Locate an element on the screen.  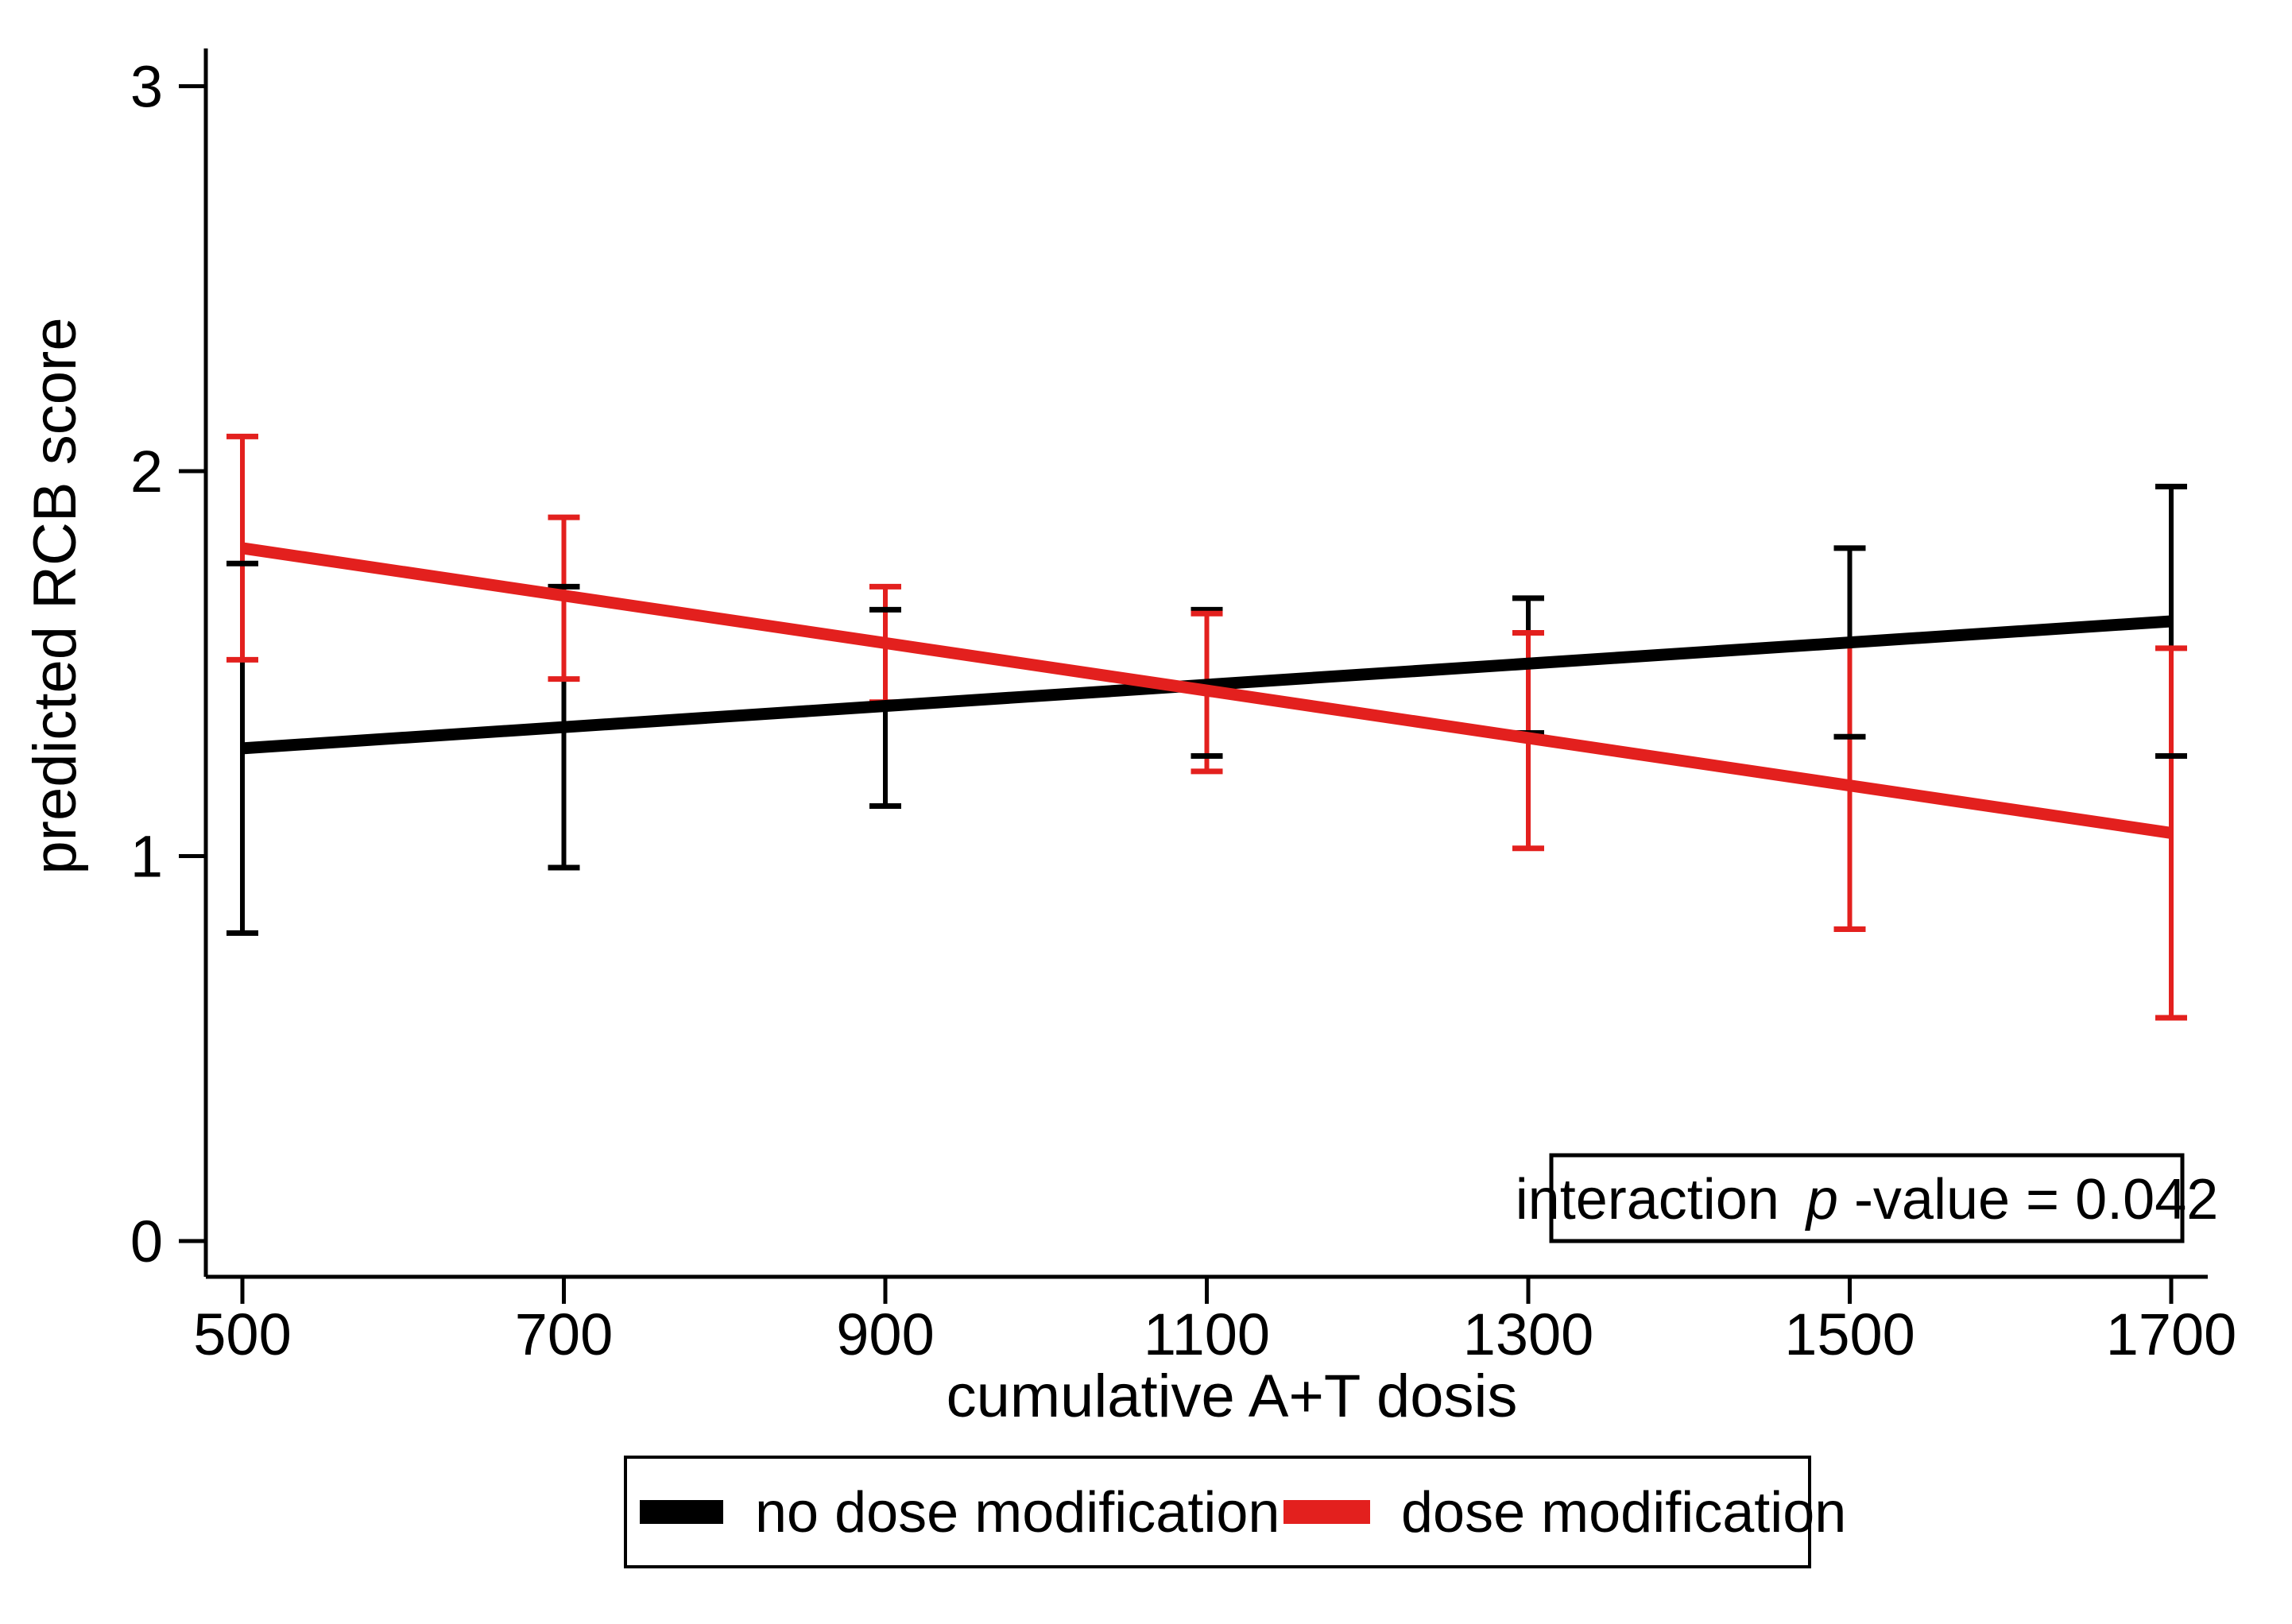
x-tick-label: 500 is located at coordinates (242, 1334).